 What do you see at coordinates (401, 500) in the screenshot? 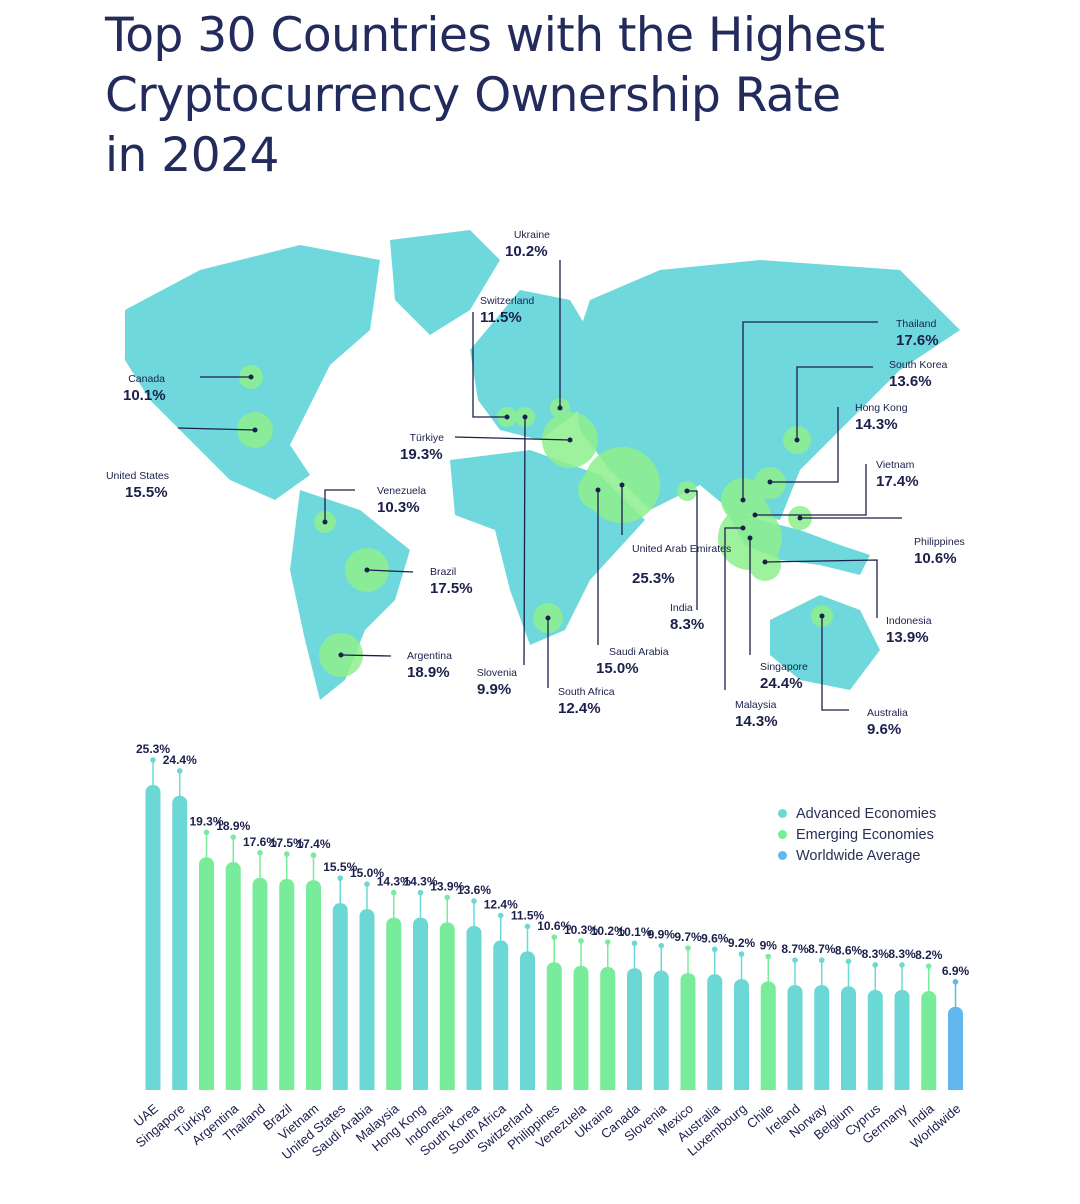
I see `map-label-venezuela: Venezuela 10.3%` at bounding box center [401, 500].